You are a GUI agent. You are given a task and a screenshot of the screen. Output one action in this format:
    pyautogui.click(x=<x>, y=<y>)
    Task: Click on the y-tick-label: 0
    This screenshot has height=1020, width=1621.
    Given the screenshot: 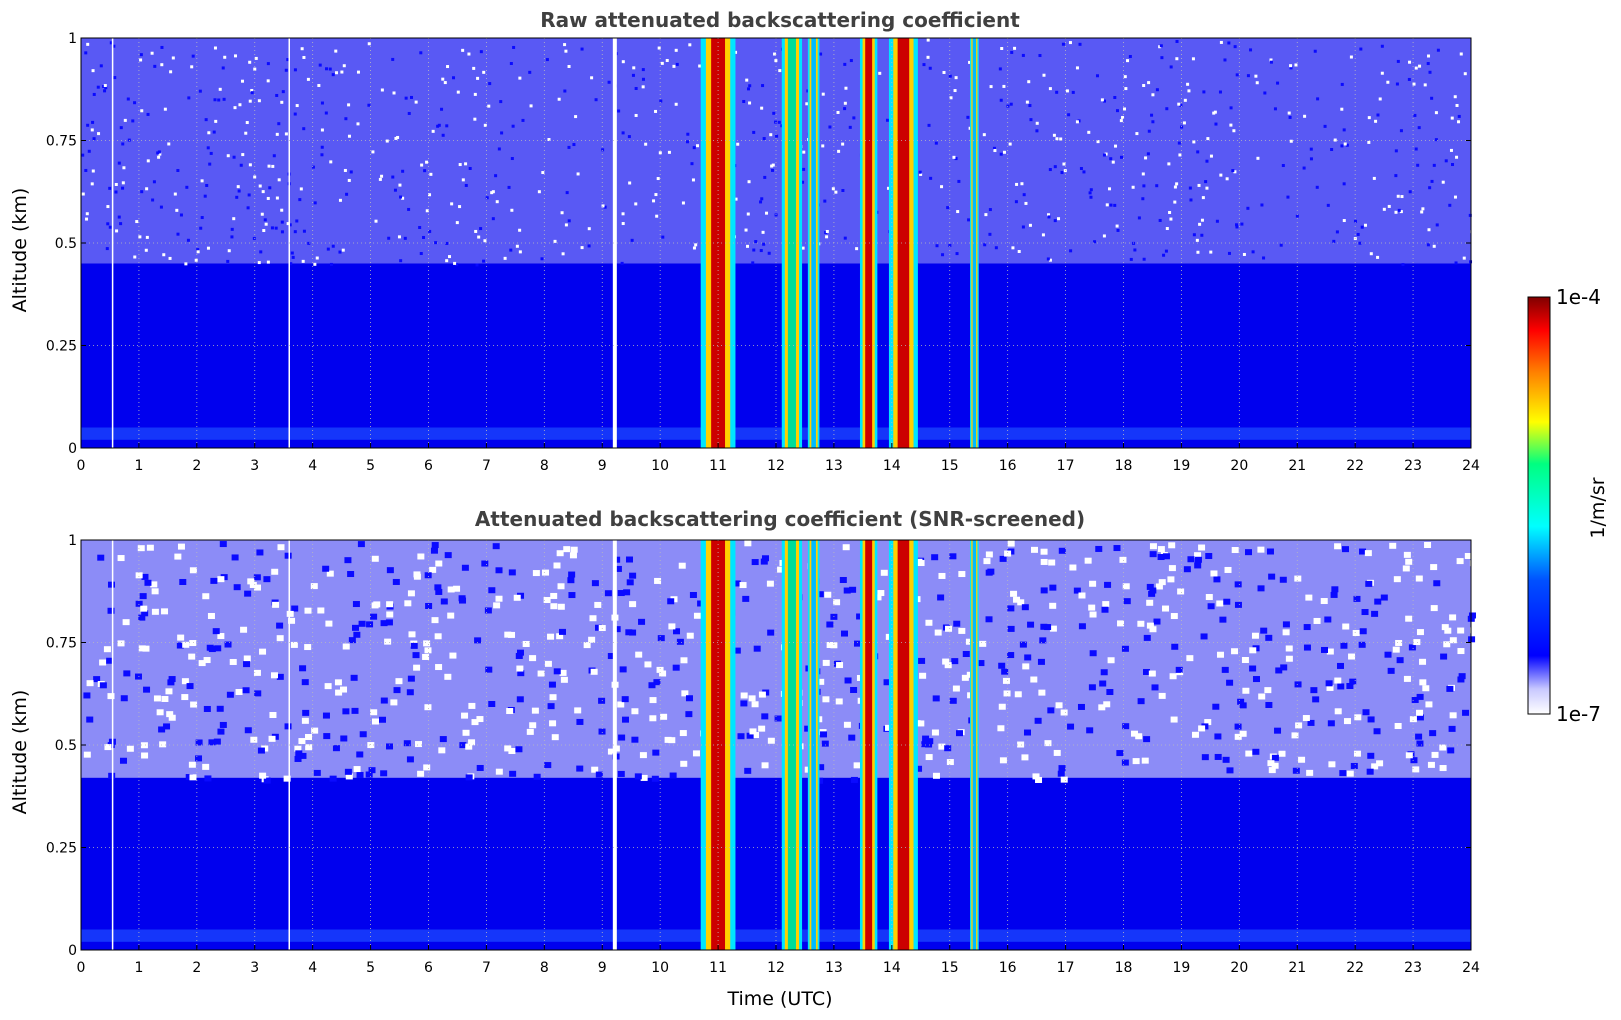 What is the action you would take?
    pyautogui.click(x=72, y=951)
    